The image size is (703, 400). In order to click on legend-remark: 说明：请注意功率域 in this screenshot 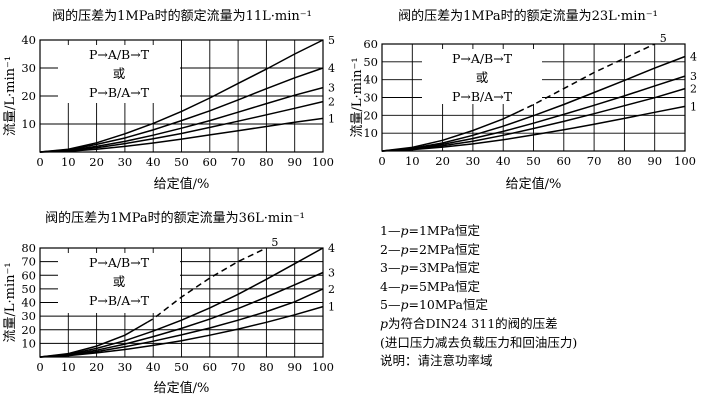, I will do `click(436, 361)`.